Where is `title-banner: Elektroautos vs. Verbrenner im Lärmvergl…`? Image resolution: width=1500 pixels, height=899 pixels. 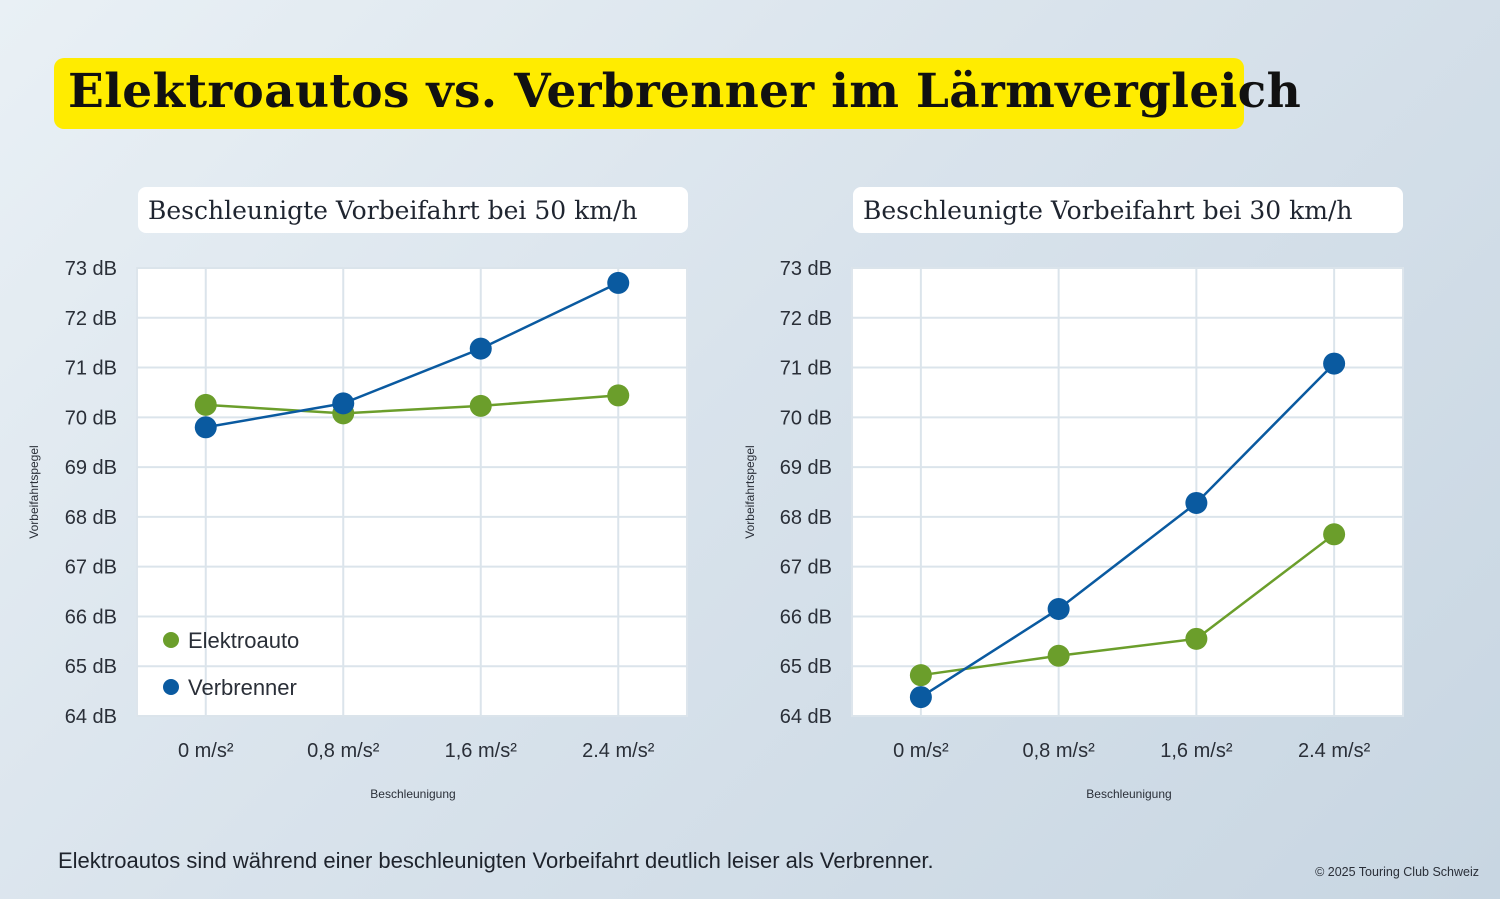 title-banner: Elektroautos vs. Verbrenner im Lärmvergl… is located at coordinates (677, 93).